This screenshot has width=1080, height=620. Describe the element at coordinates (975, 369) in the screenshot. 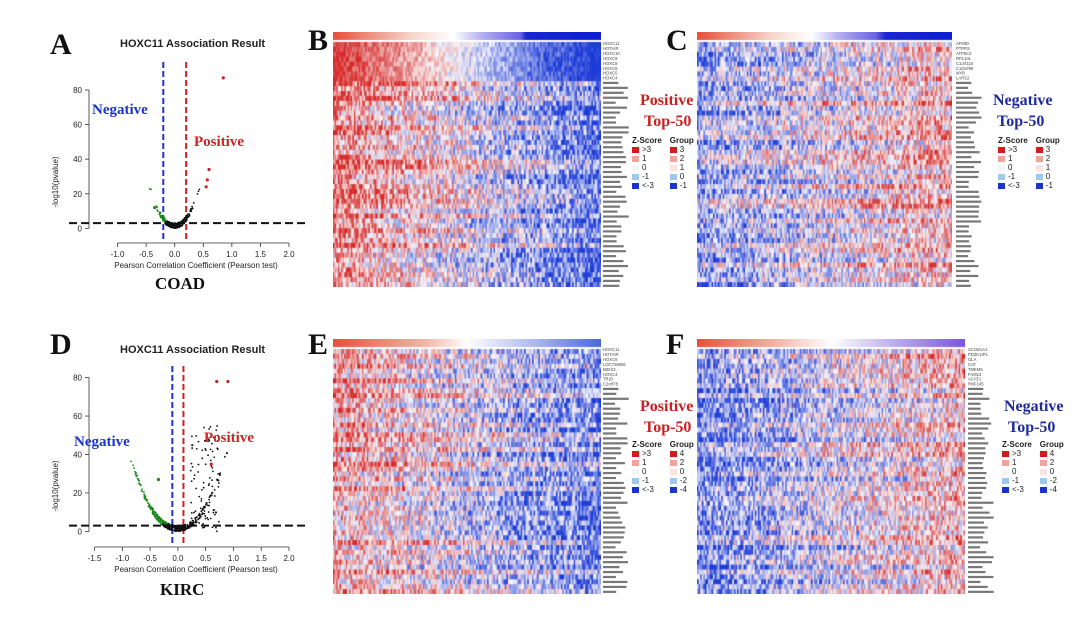

I see `gene-label: TMEM5` at that location.